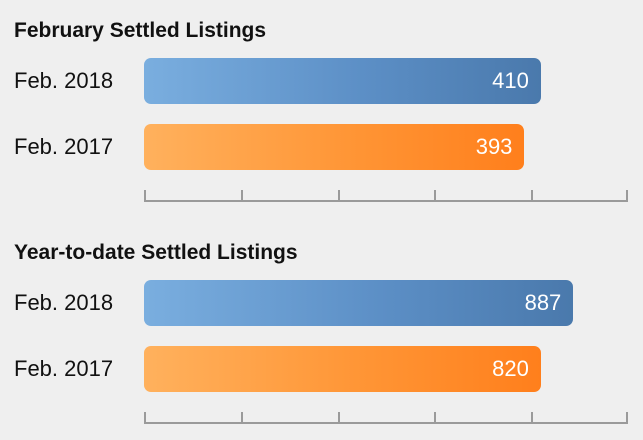  Describe the element at coordinates (342, 81) in the screenshot. I see `monthly-bar-2018: 410` at that location.